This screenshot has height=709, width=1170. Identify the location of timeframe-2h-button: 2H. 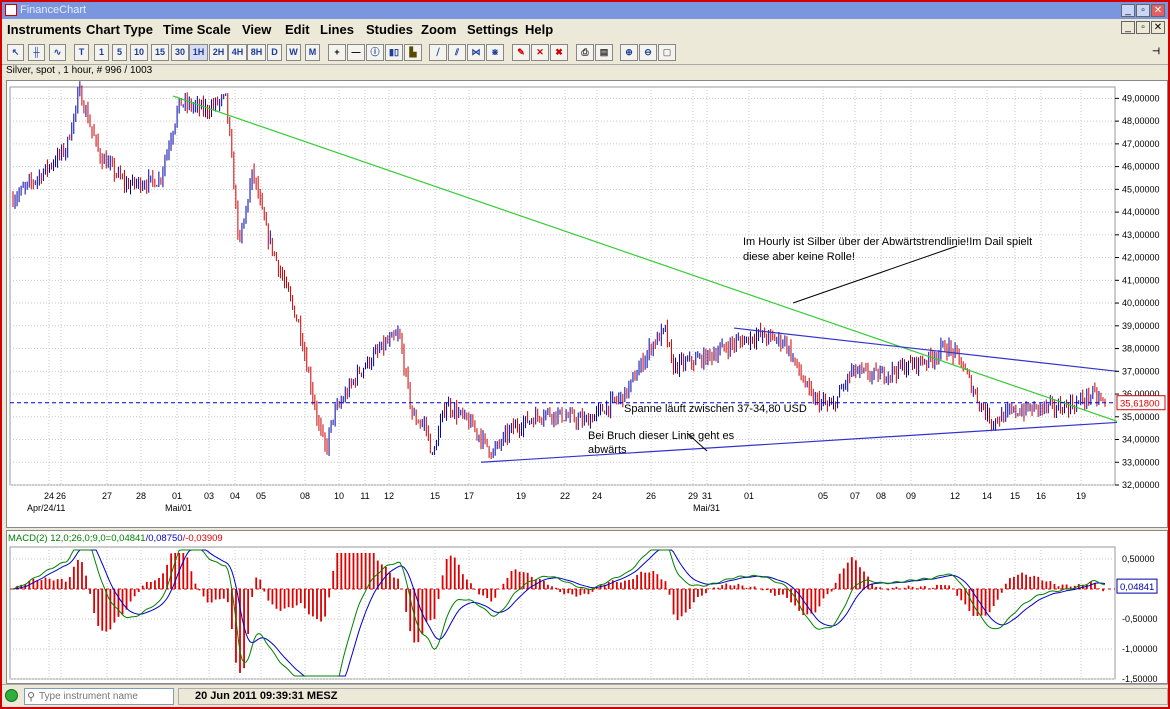
(218, 52).